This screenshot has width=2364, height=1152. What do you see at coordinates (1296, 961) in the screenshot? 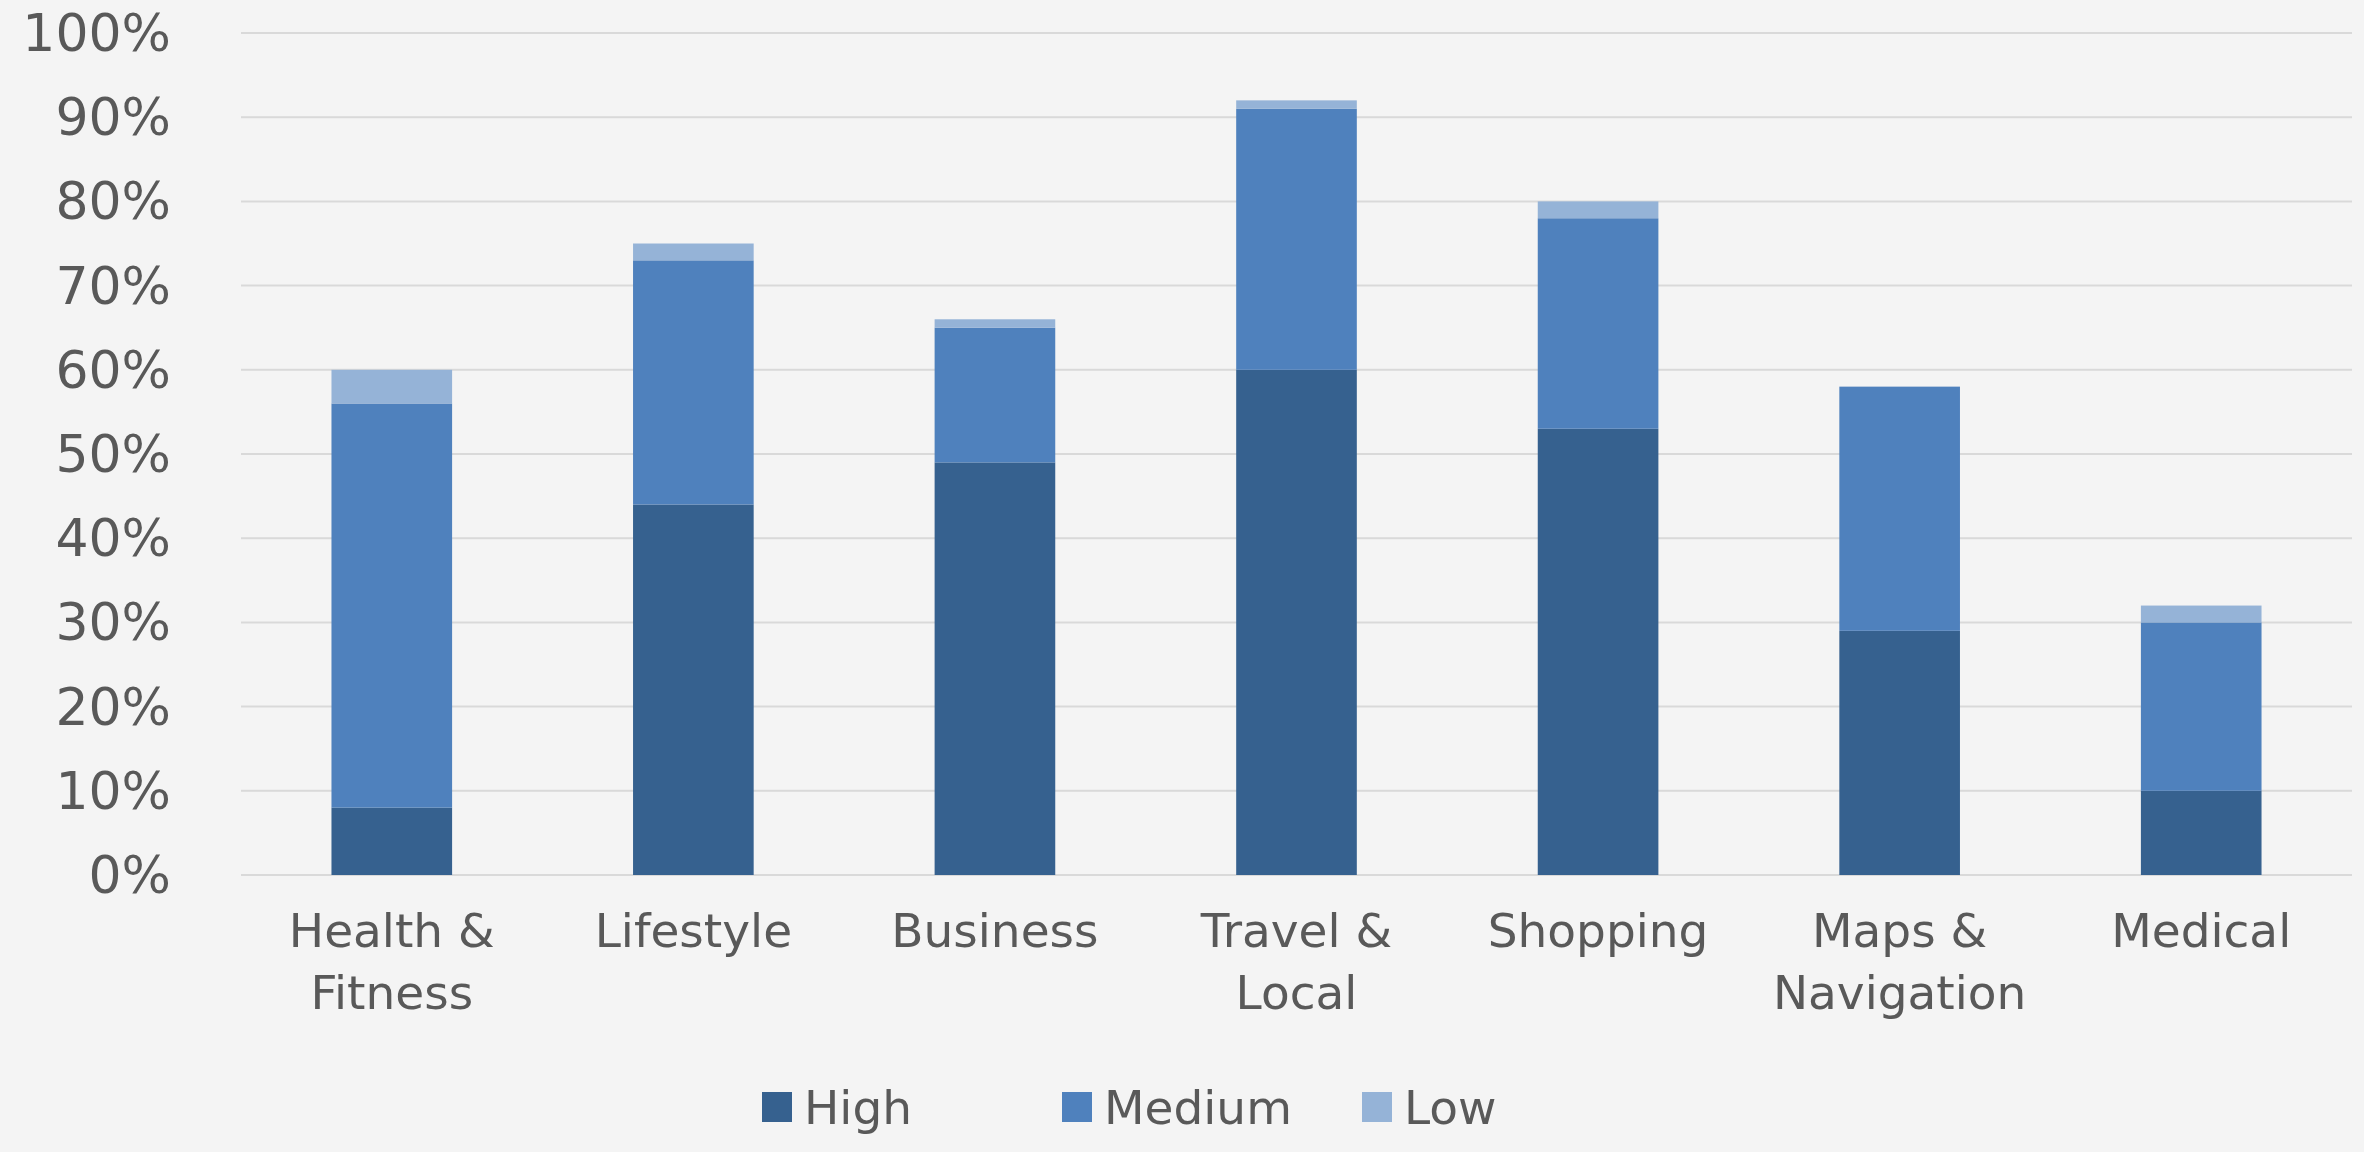
I see `x-tick-label: Travel & Local` at bounding box center [1296, 961].